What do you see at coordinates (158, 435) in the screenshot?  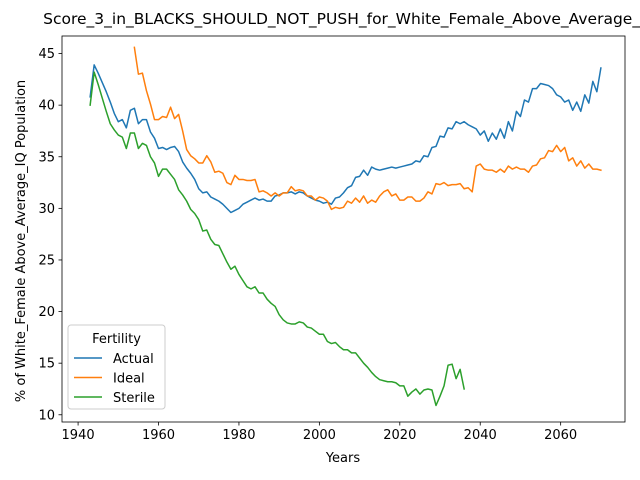 I see `x-tick-label: 1960` at bounding box center [158, 435].